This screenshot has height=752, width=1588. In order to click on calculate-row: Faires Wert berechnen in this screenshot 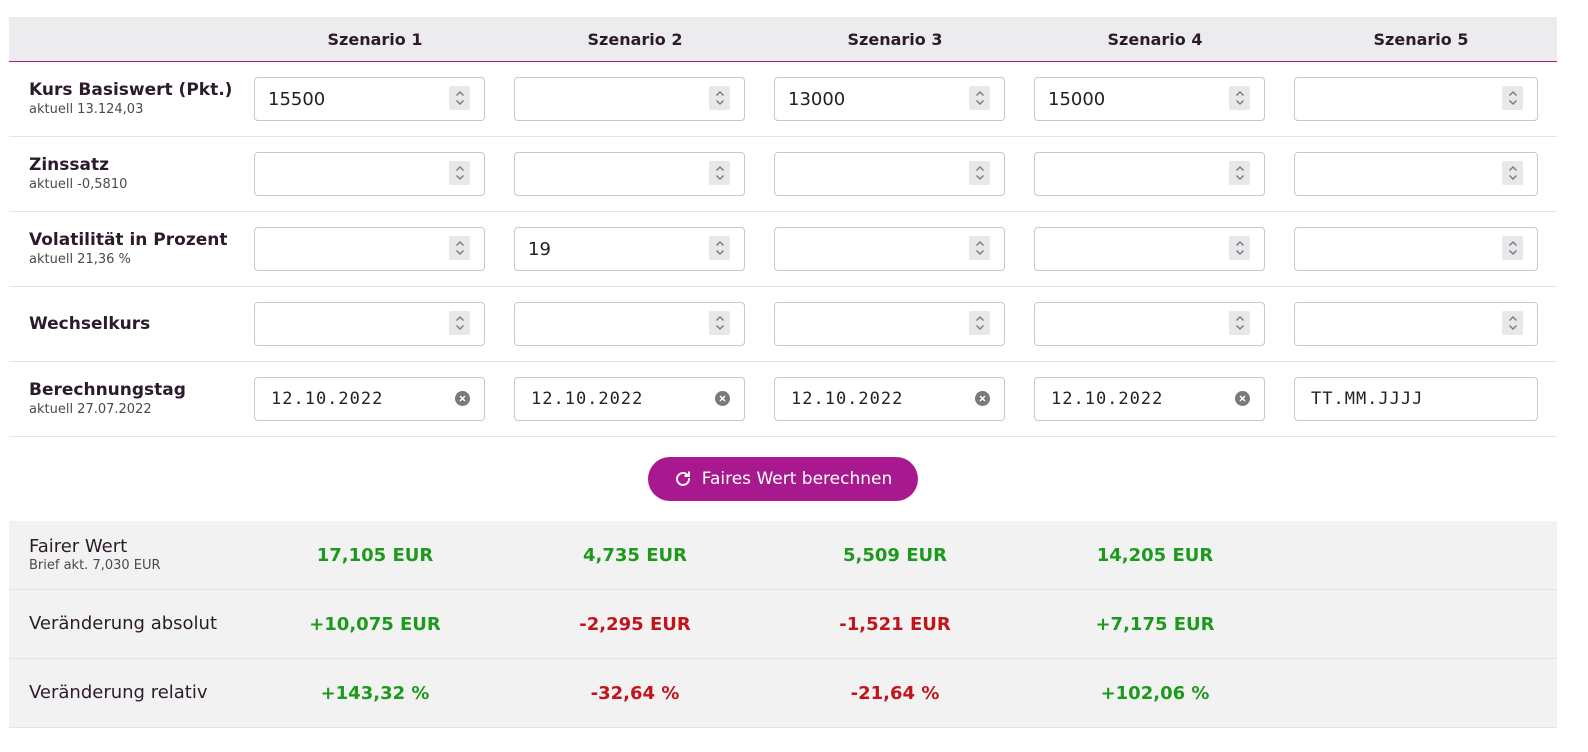, I will do `click(783, 479)`.